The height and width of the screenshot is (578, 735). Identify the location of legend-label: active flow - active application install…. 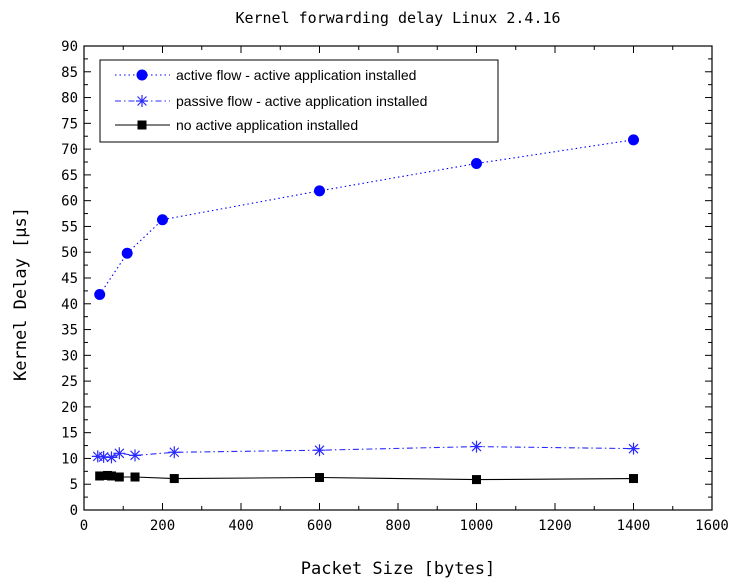
(296, 75).